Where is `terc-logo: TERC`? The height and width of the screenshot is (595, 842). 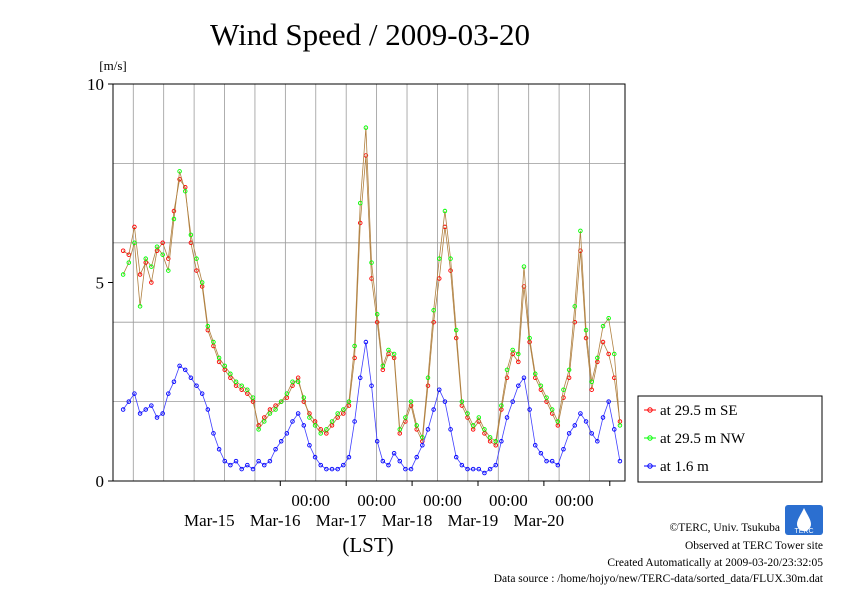
terc-logo: TERC is located at coordinates (804, 520).